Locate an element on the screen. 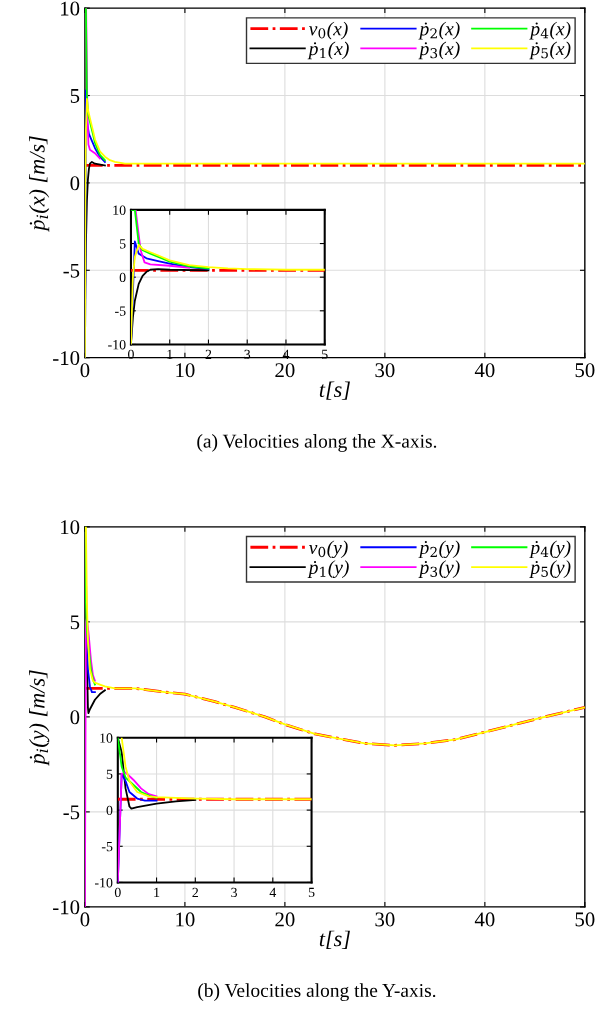 The image size is (598, 1019). x-tick-label: 2 is located at coordinates (195, 892).